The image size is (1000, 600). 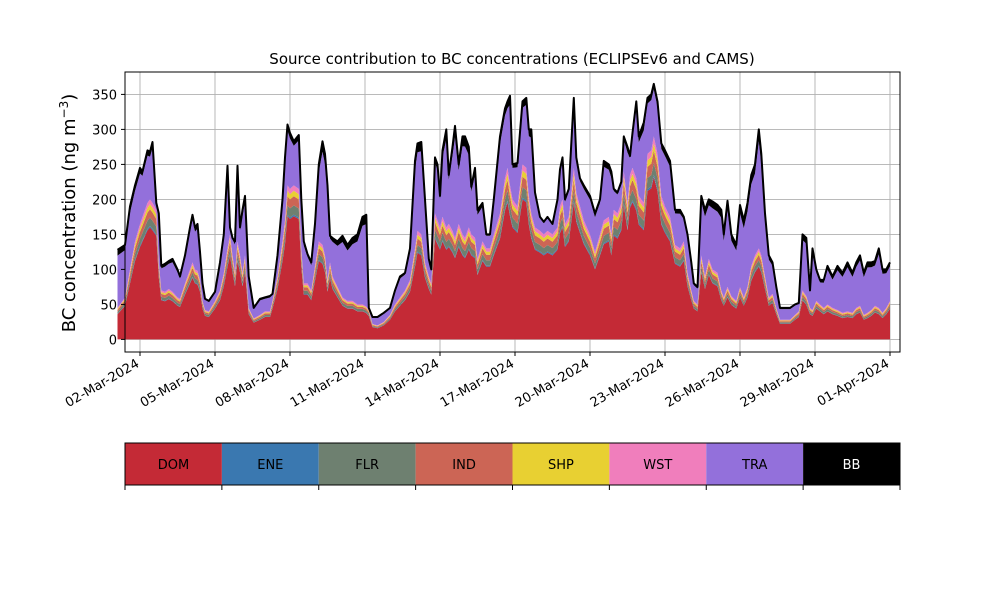 I want to click on legend-label-dom: DOM, so click(x=173, y=465).